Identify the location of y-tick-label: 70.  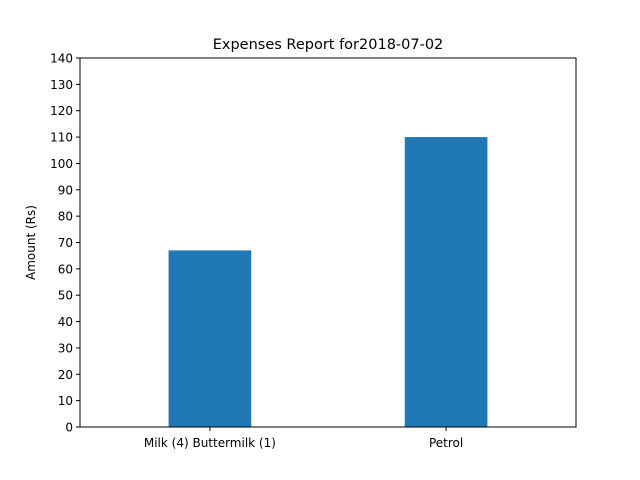
(65, 243).